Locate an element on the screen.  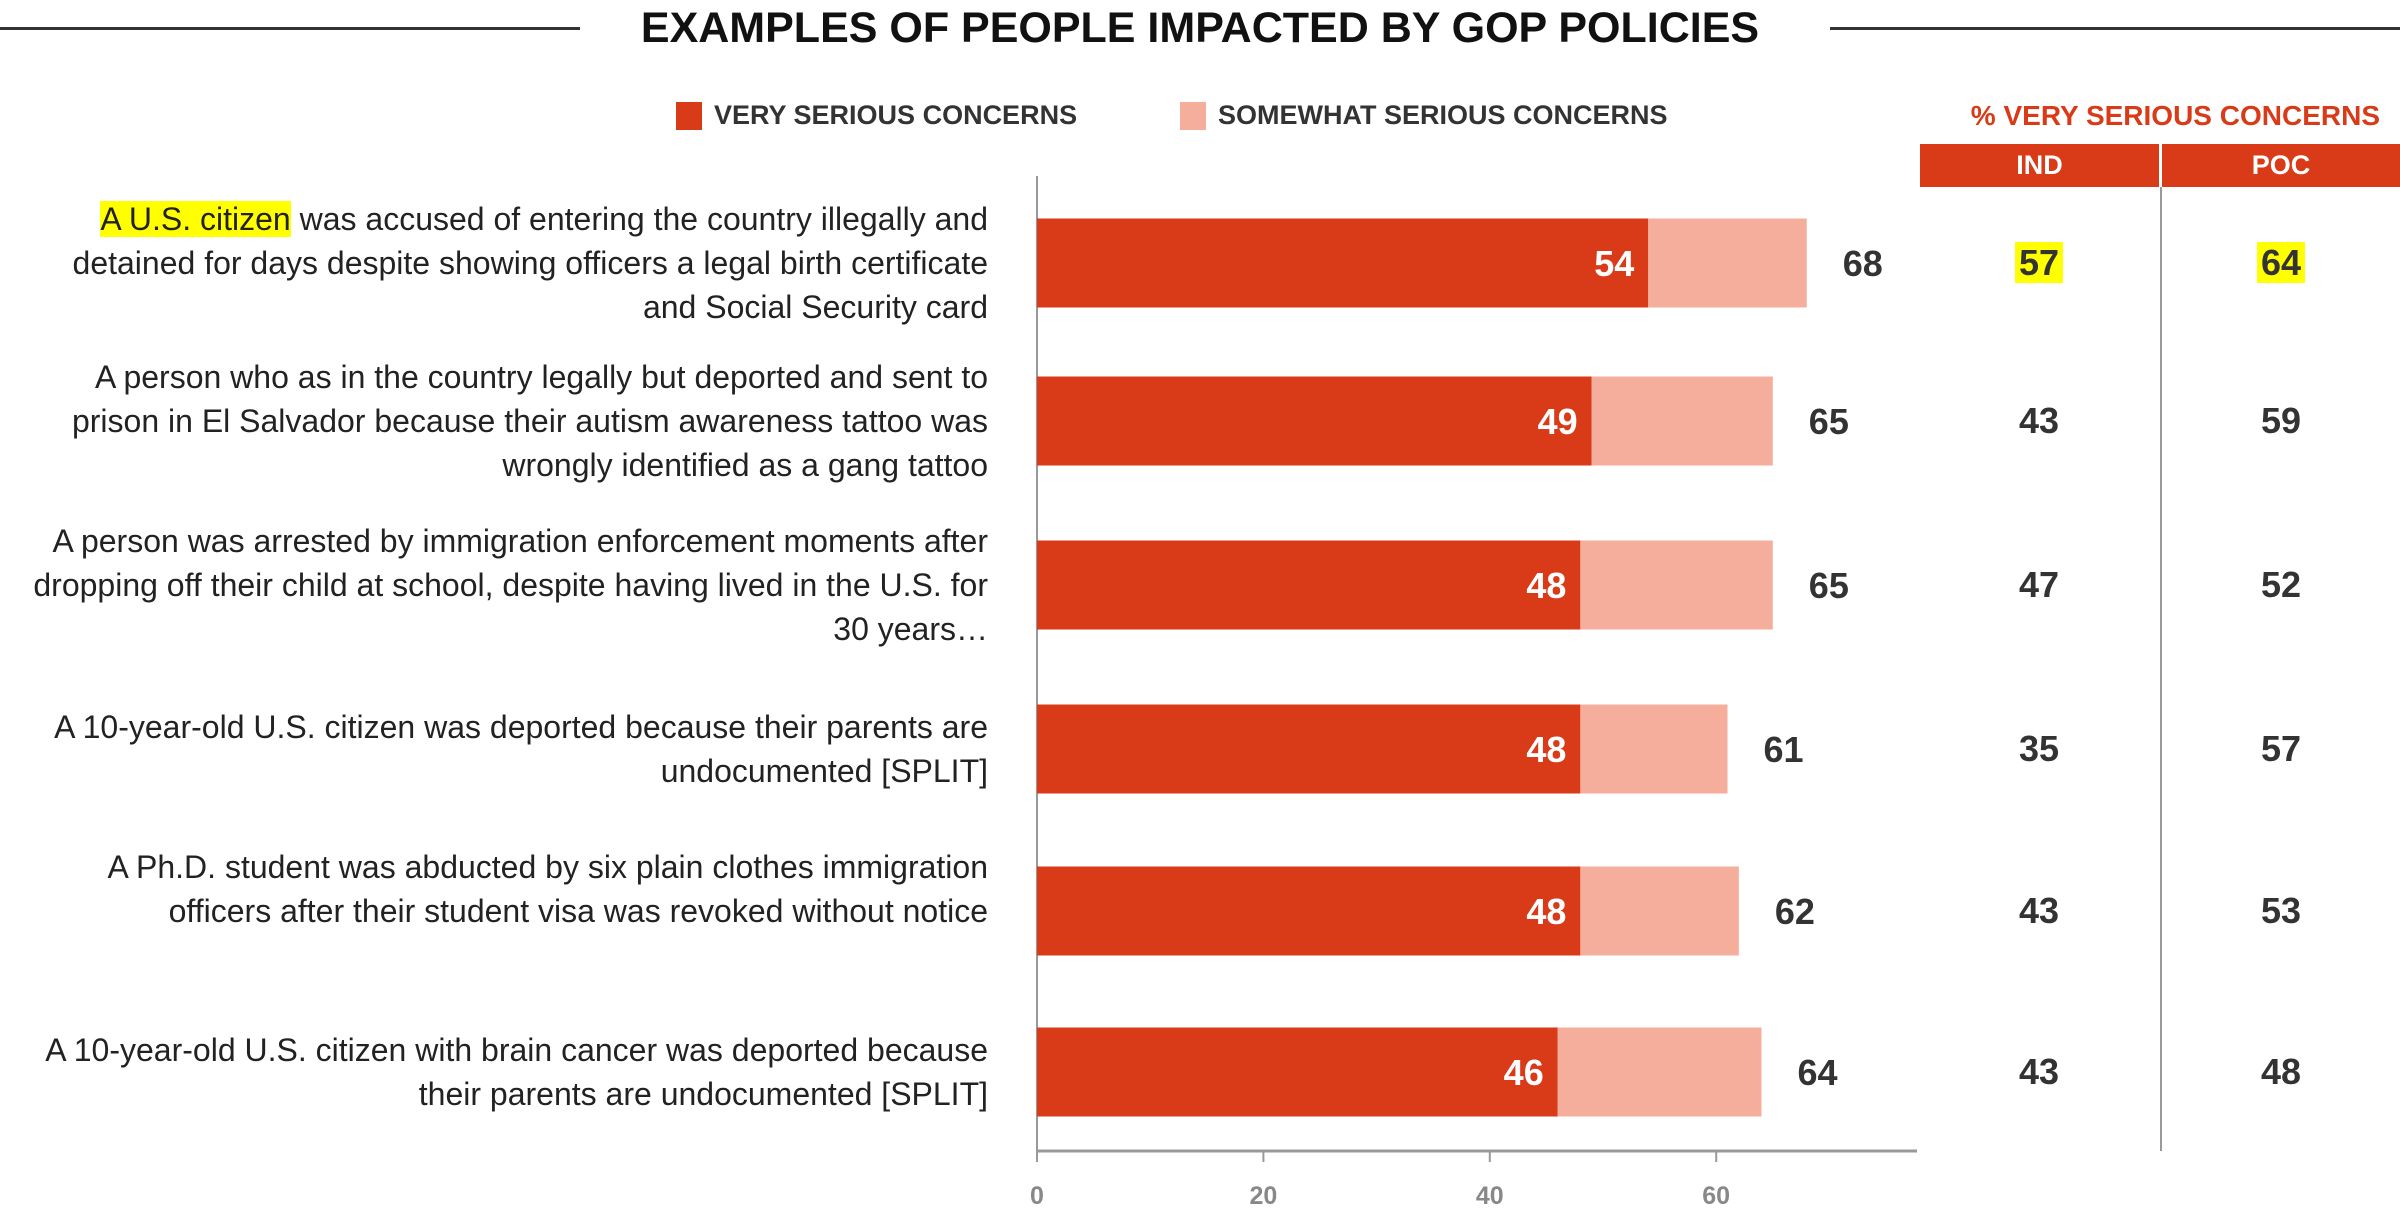
table-value: 64 is located at coordinates (2281, 262).